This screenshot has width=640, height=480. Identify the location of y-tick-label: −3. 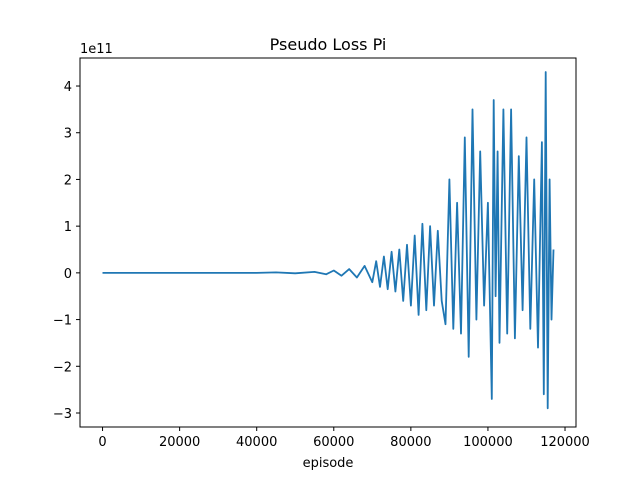
(62, 414).